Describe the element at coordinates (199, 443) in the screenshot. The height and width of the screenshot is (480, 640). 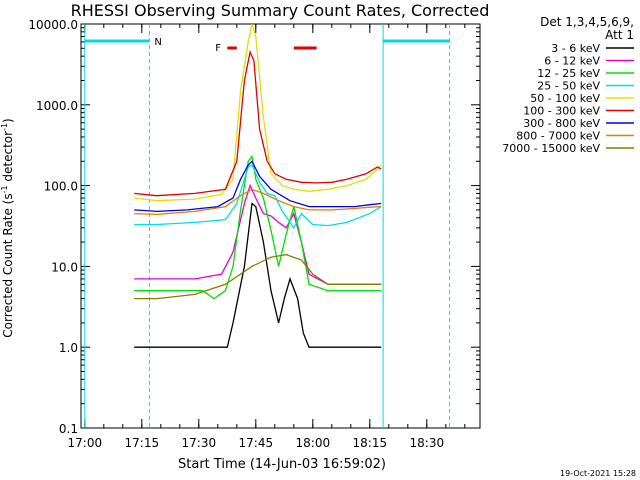
I see `x-tick-label: 17:30` at that location.